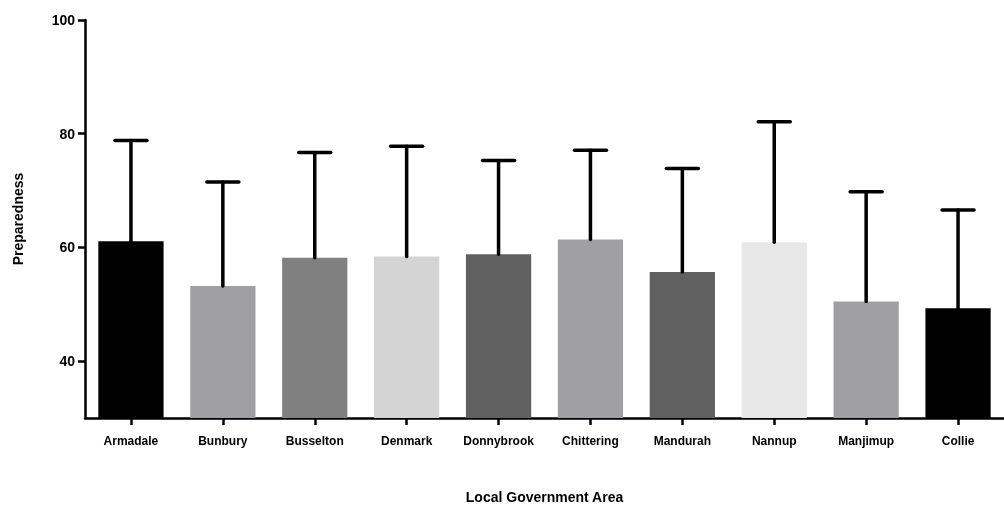 The width and height of the screenshot is (1004, 509). Describe the element at coordinates (67, 361) in the screenshot. I see `y-tick-label: 40` at that location.